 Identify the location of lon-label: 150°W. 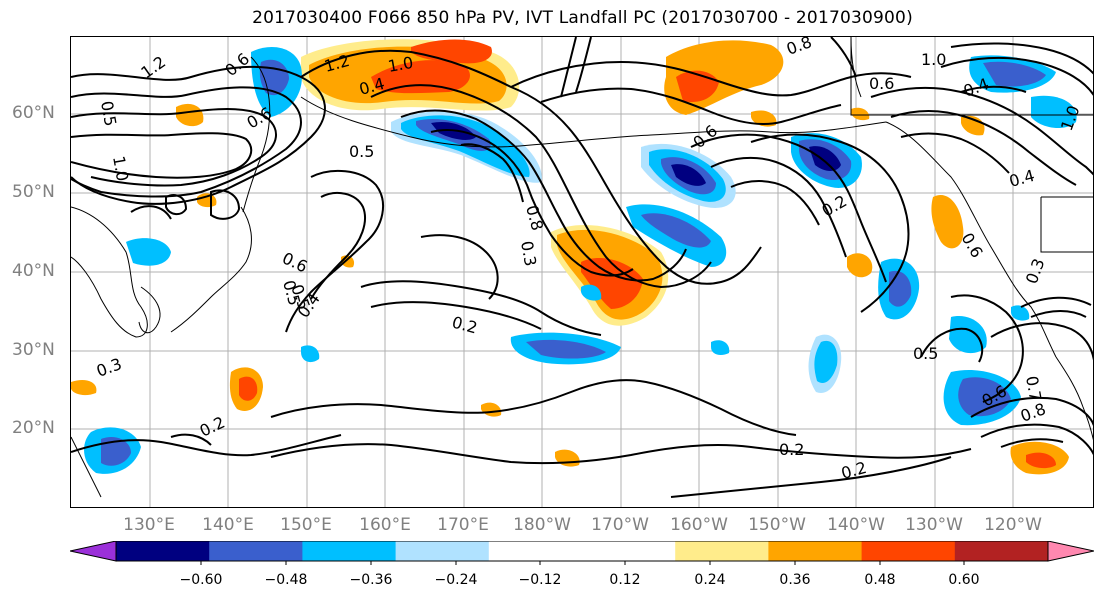
(777, 525).